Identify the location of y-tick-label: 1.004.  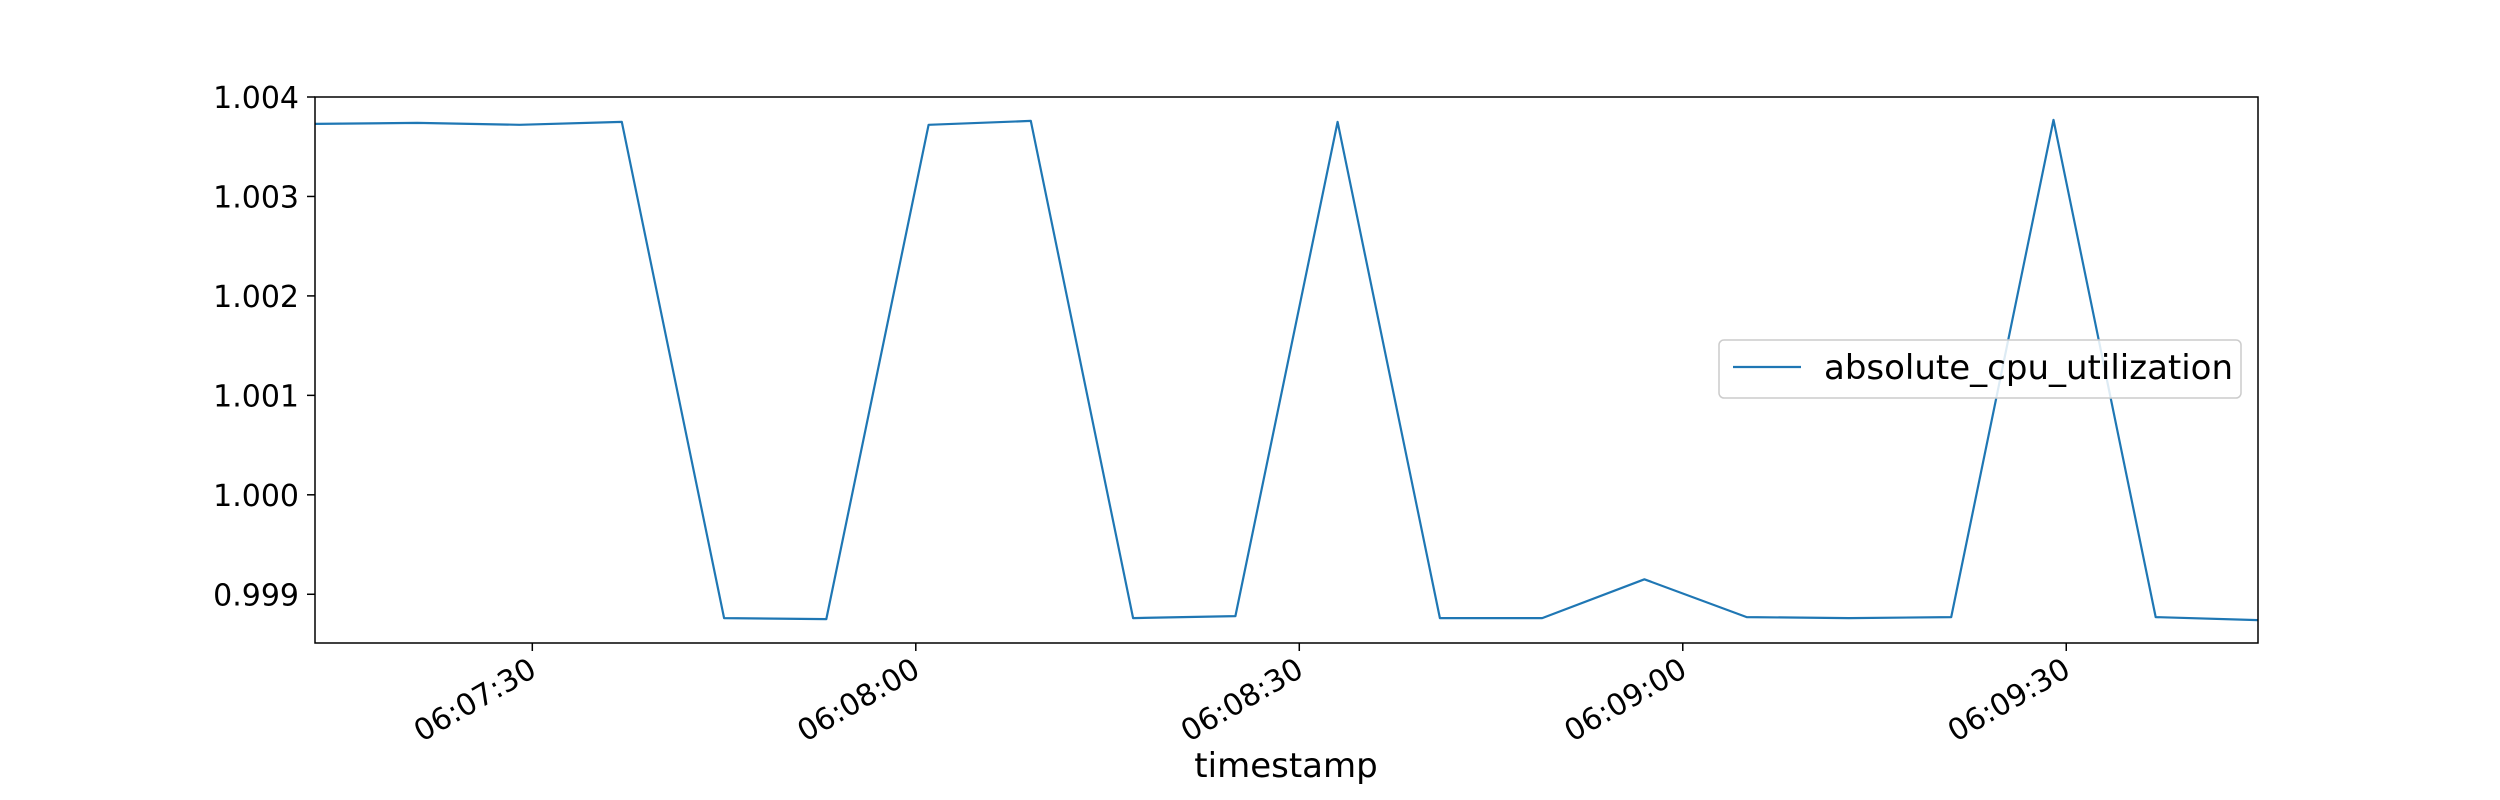
(256, 98).